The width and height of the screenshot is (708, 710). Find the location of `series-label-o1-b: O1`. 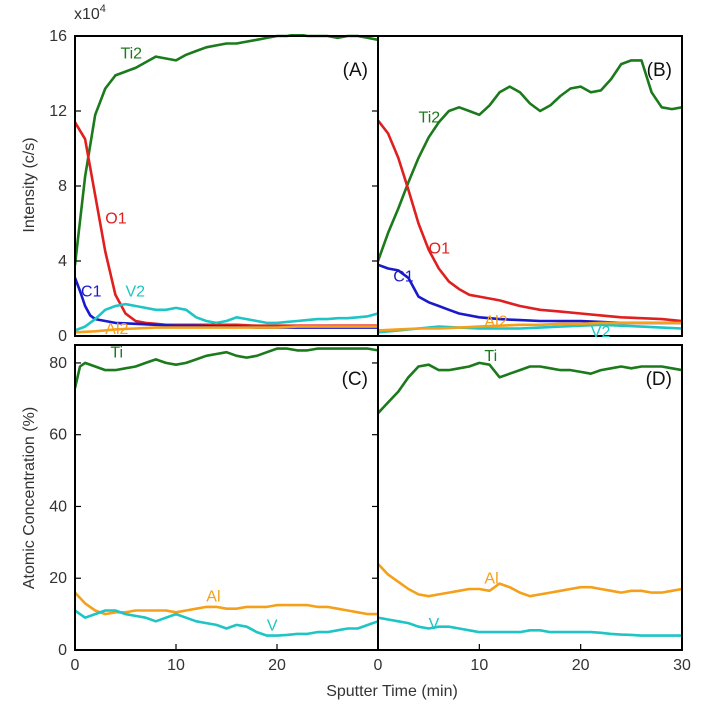

series-label-o1-b: O1 is located at coordinates (439, 249).